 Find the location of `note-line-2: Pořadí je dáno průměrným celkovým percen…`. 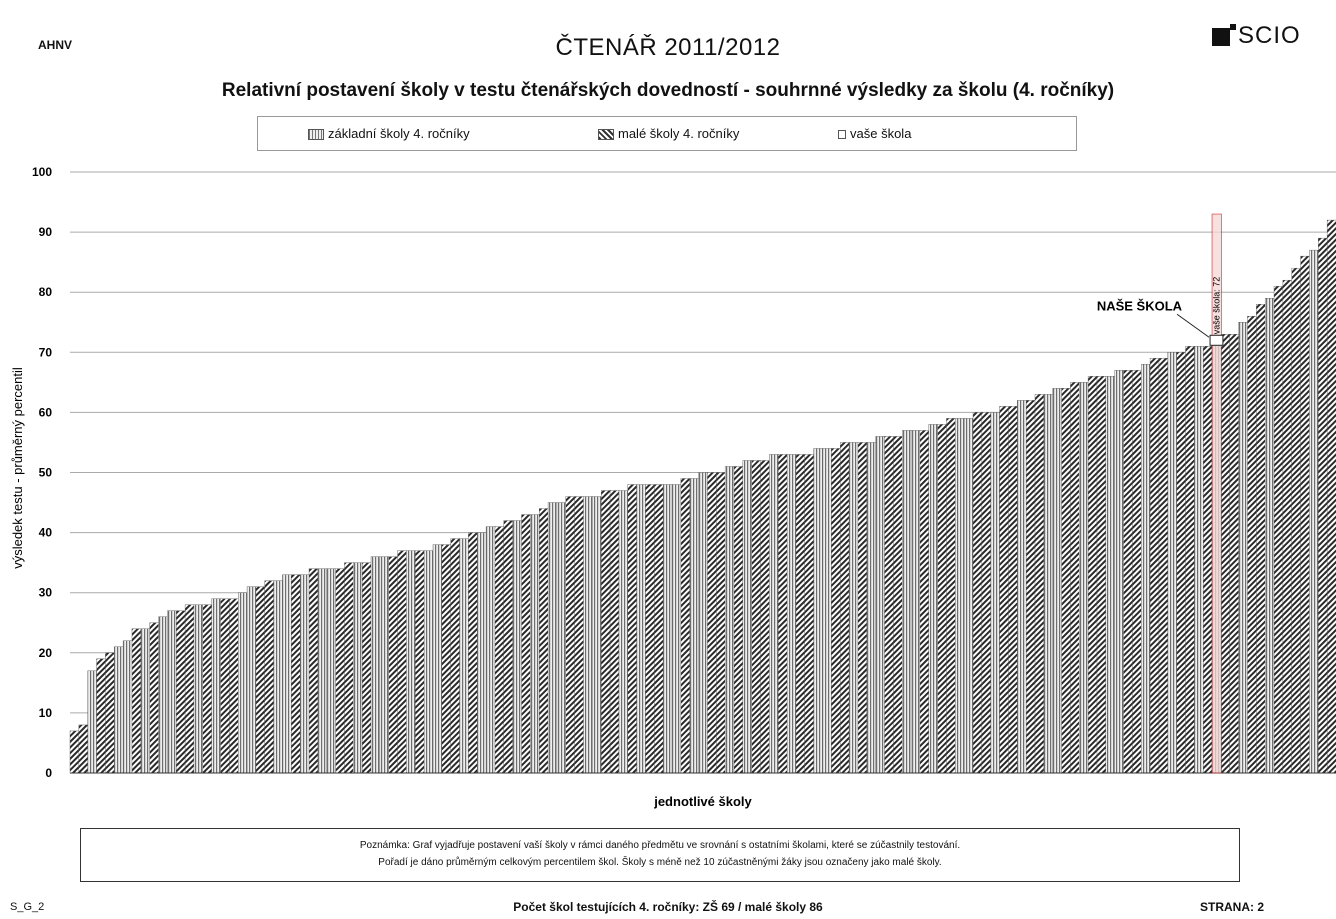

note-line-2: Pořadí je dáno průměrným celkovým percen… is located at coordinates (660, 862).